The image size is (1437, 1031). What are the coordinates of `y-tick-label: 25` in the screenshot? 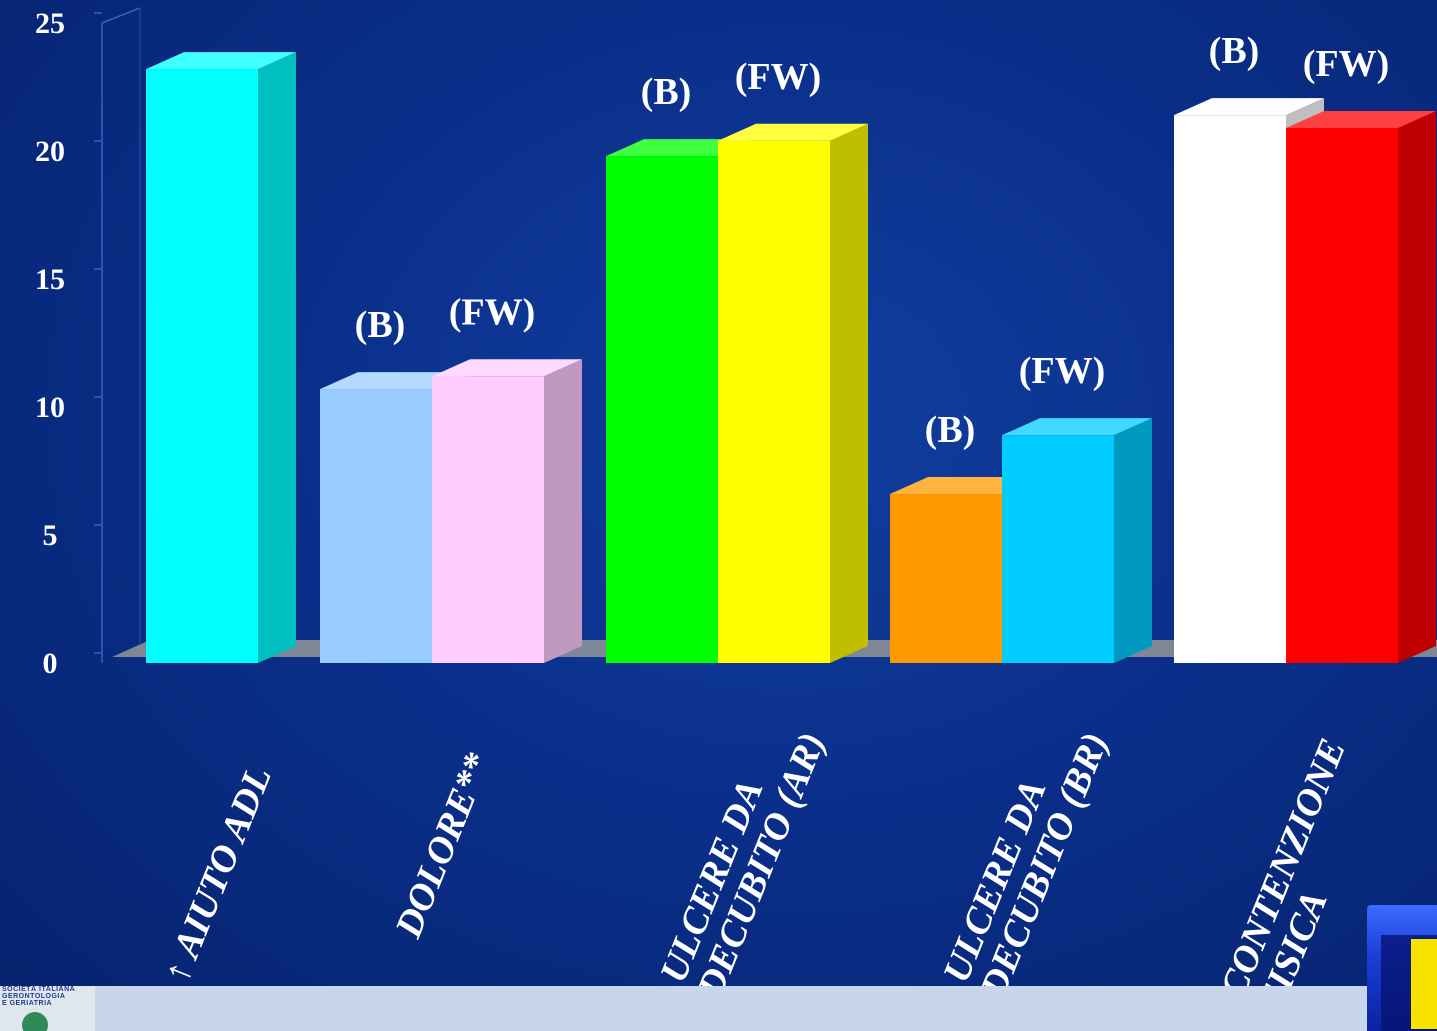 It's located at (50, 23).